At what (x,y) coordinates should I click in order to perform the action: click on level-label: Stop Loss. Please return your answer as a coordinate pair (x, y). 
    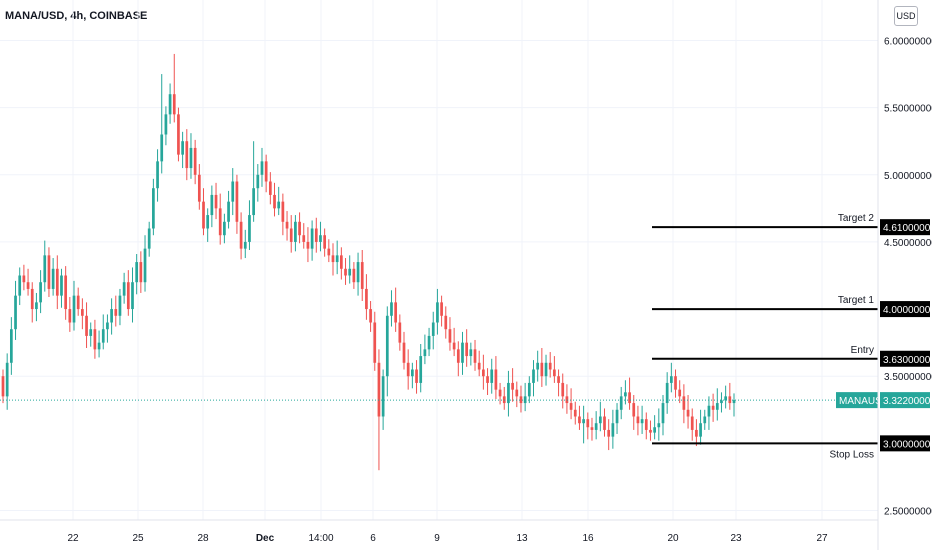
    Looking at the image, I should click on (852, 454).